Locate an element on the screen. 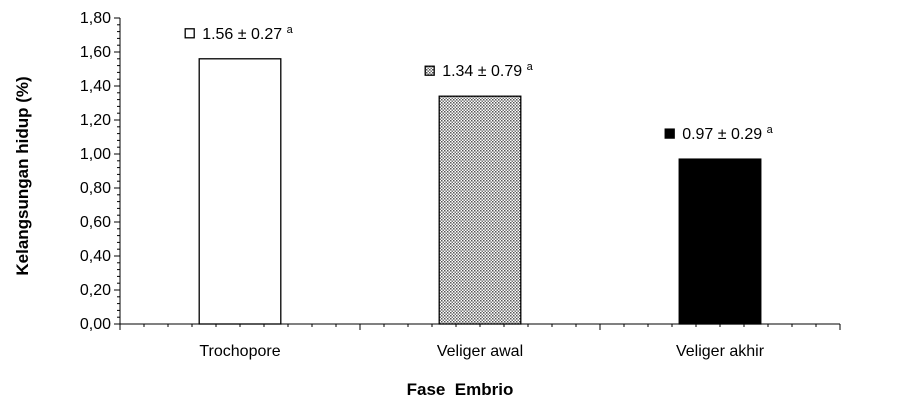 This screenshot has width=908, height=405. category-labels: Trochopore Veliger awal Veliger akhir is located at coordinates (481, 351).